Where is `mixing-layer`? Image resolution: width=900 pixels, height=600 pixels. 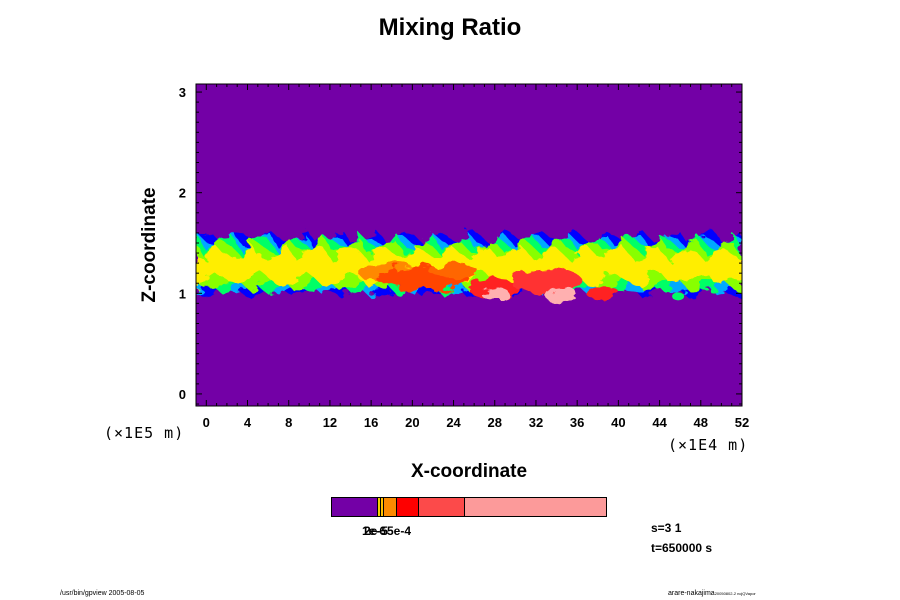
mixing-layer is located at coordinates (469, 266).